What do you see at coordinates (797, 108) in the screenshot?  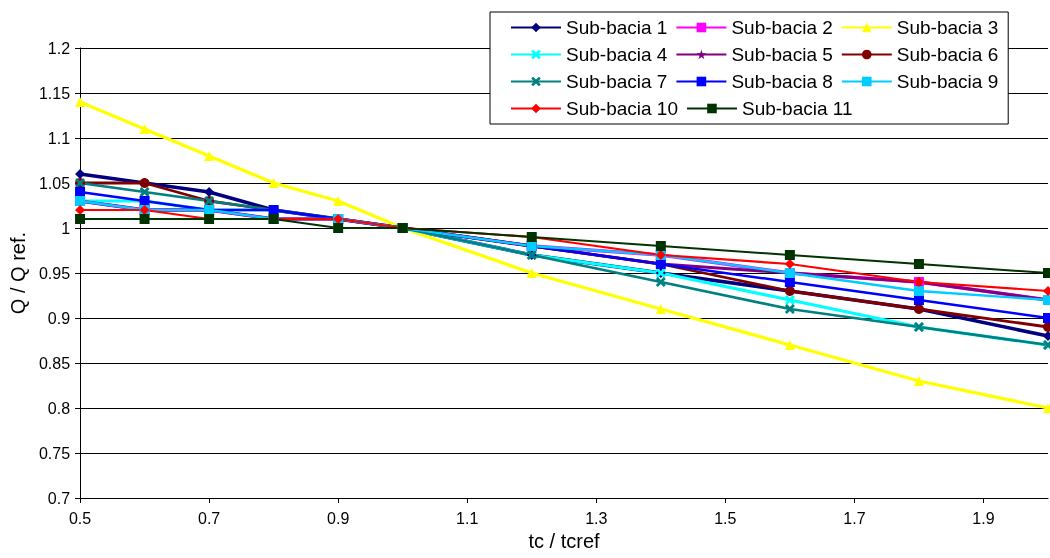 I see `legend-label: Sub-bacia 11` at bounding box center [797, 108].